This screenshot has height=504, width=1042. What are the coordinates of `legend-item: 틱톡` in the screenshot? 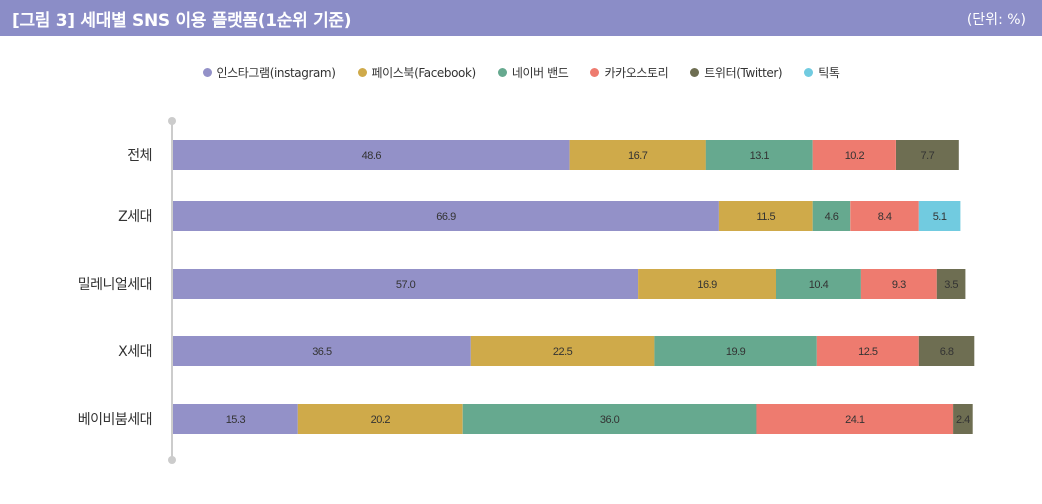 It's located at (822, 72).